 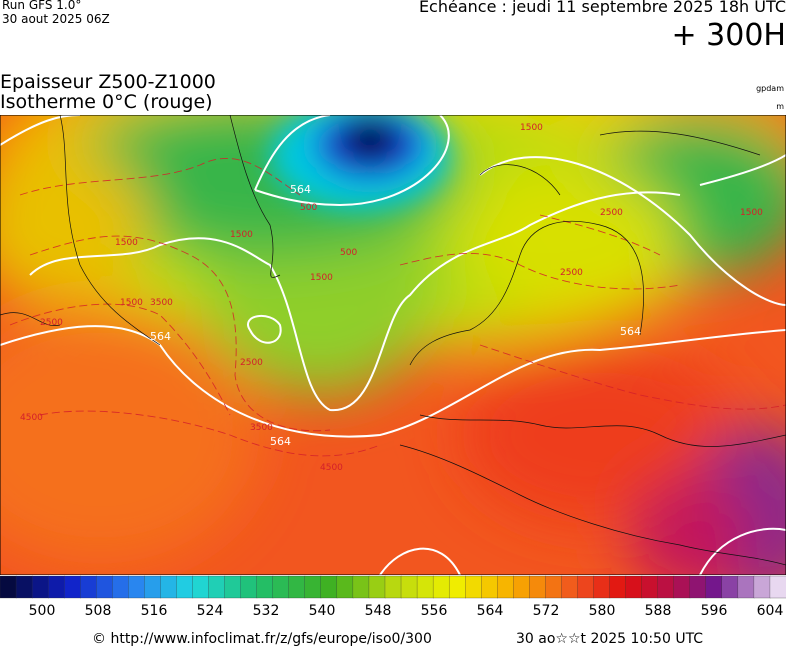 I want to click on unit-label: m, so click(x=780, y=106).